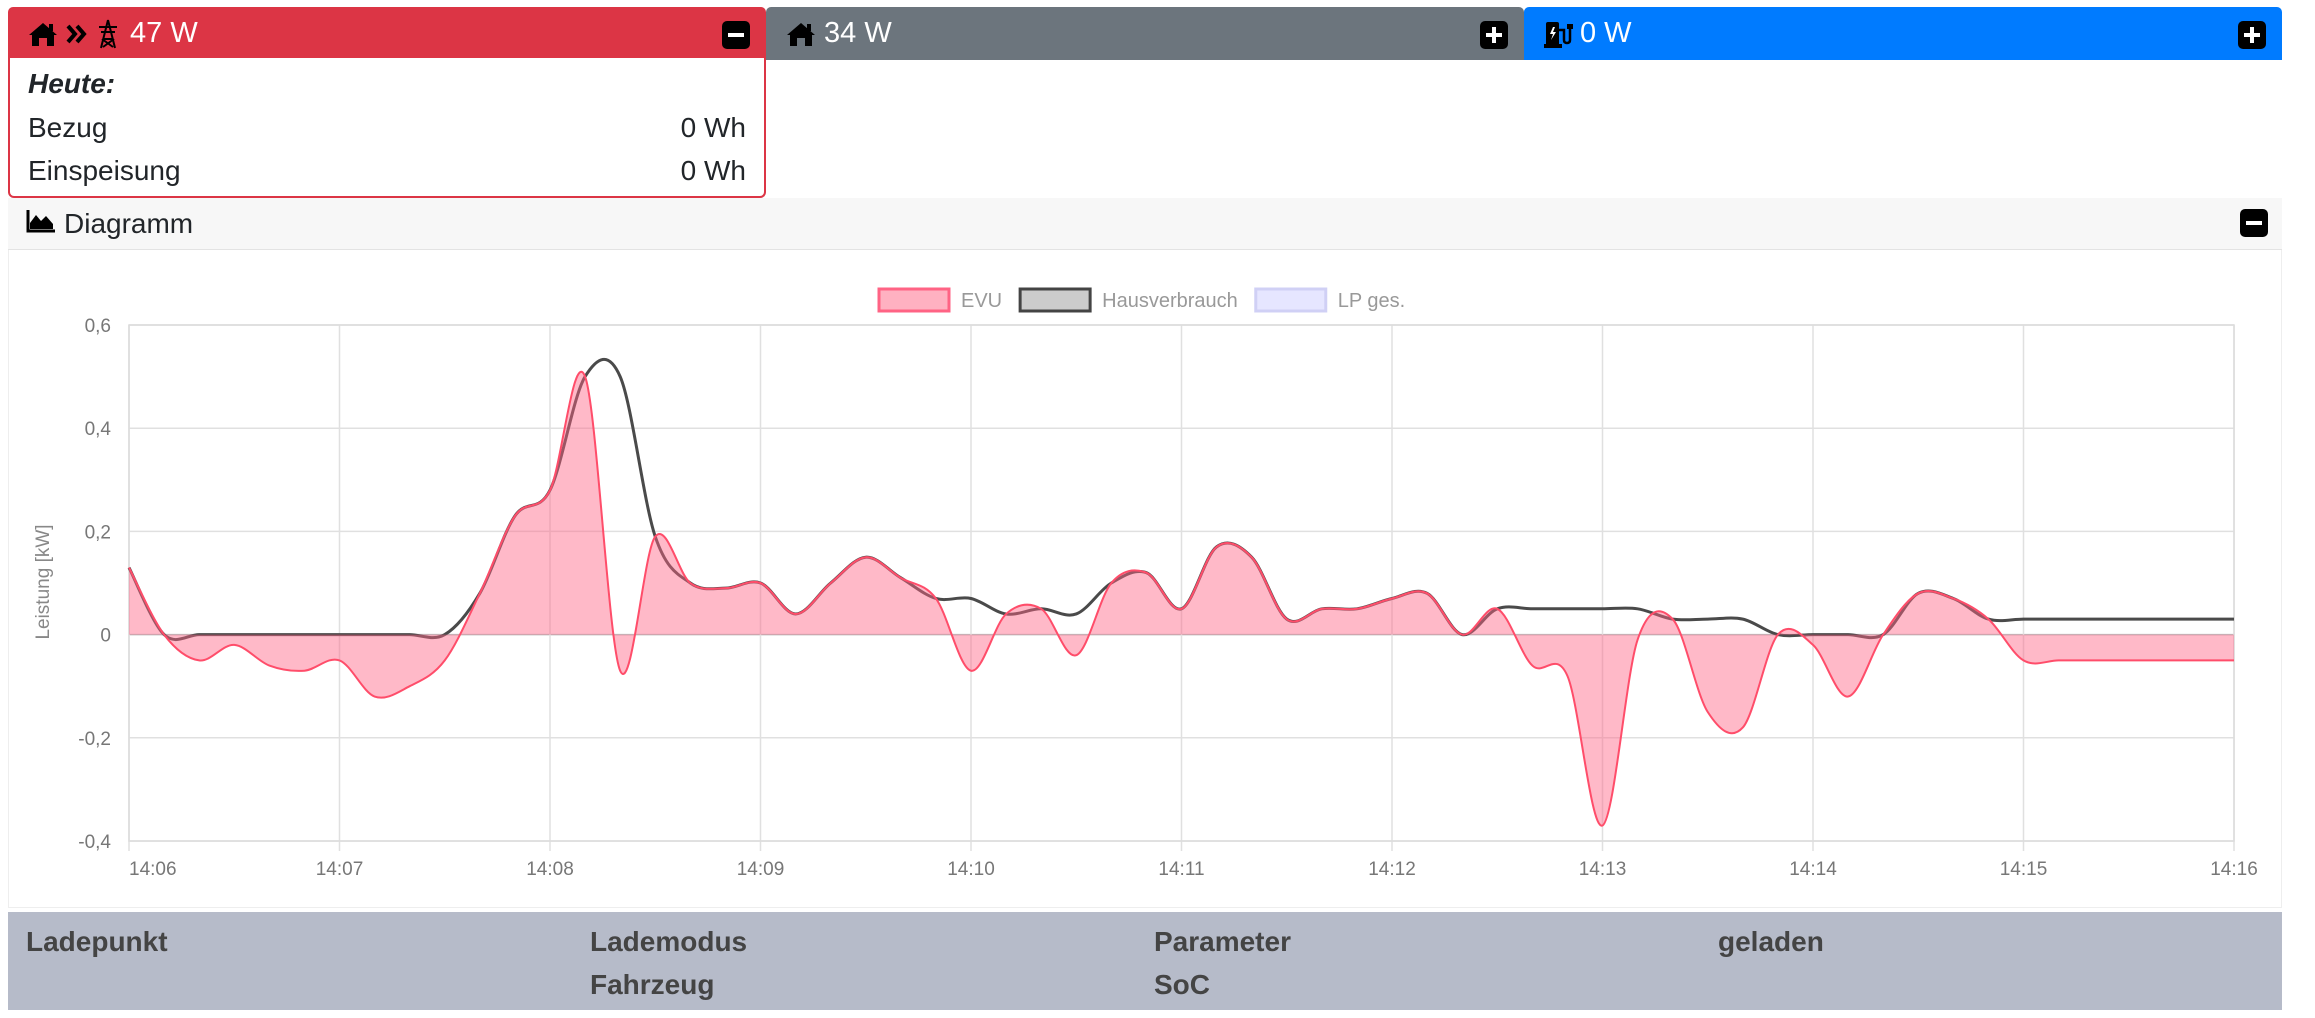 This screenshot has width=2315, height=1018. I want to click on x-tick-label: 14:13, so click(1603, 869).